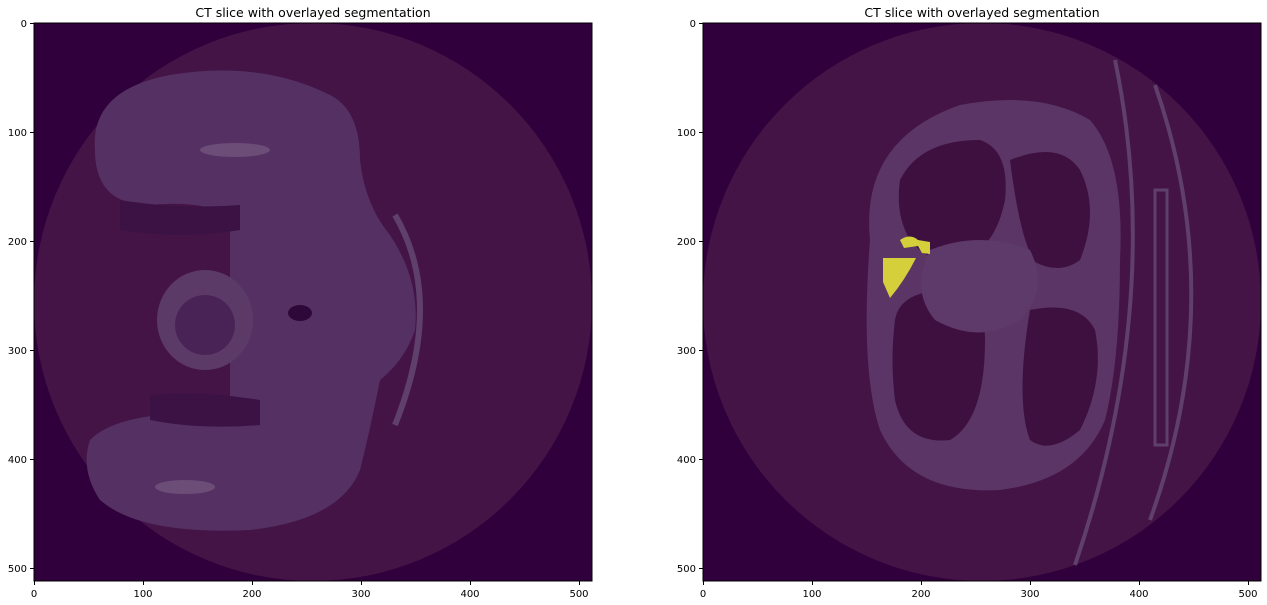  I want to click on right-x-tick-label: 300, so click(1029, 594).